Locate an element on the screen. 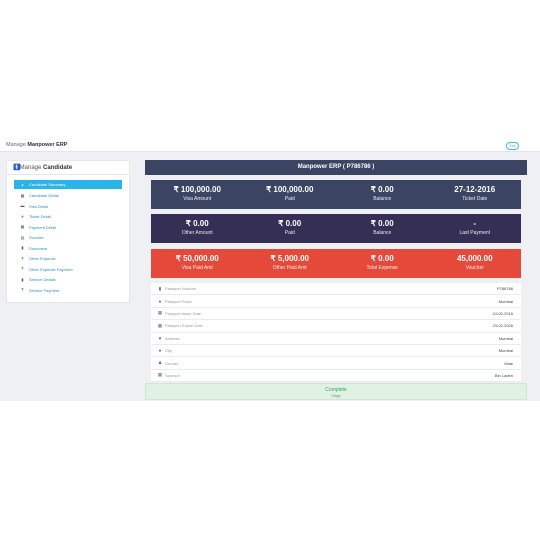 The width and height of the screenshot is (540, 540). sidebar-item-label: Ticket Detail is located at coordinates (40, 217).